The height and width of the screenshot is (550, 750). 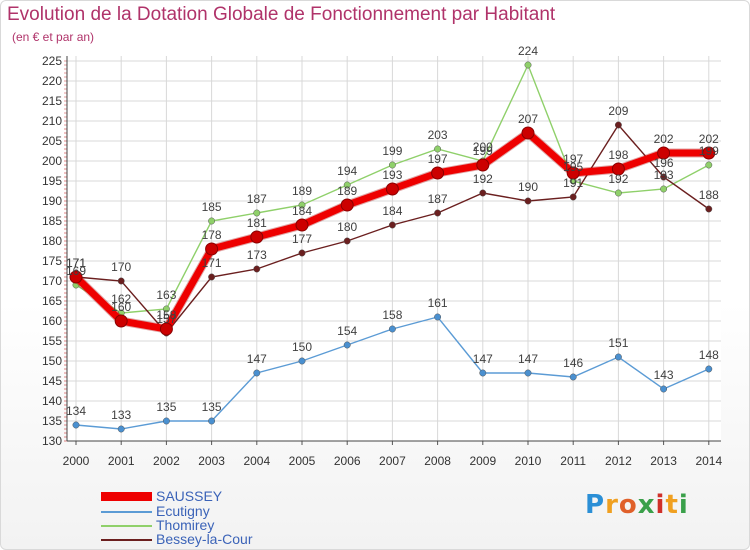 What do you see at coordinates (76, 263) in the screenshot?
I see `data-label-bessey-la-cour: 171` at bounding box center [76, 263].